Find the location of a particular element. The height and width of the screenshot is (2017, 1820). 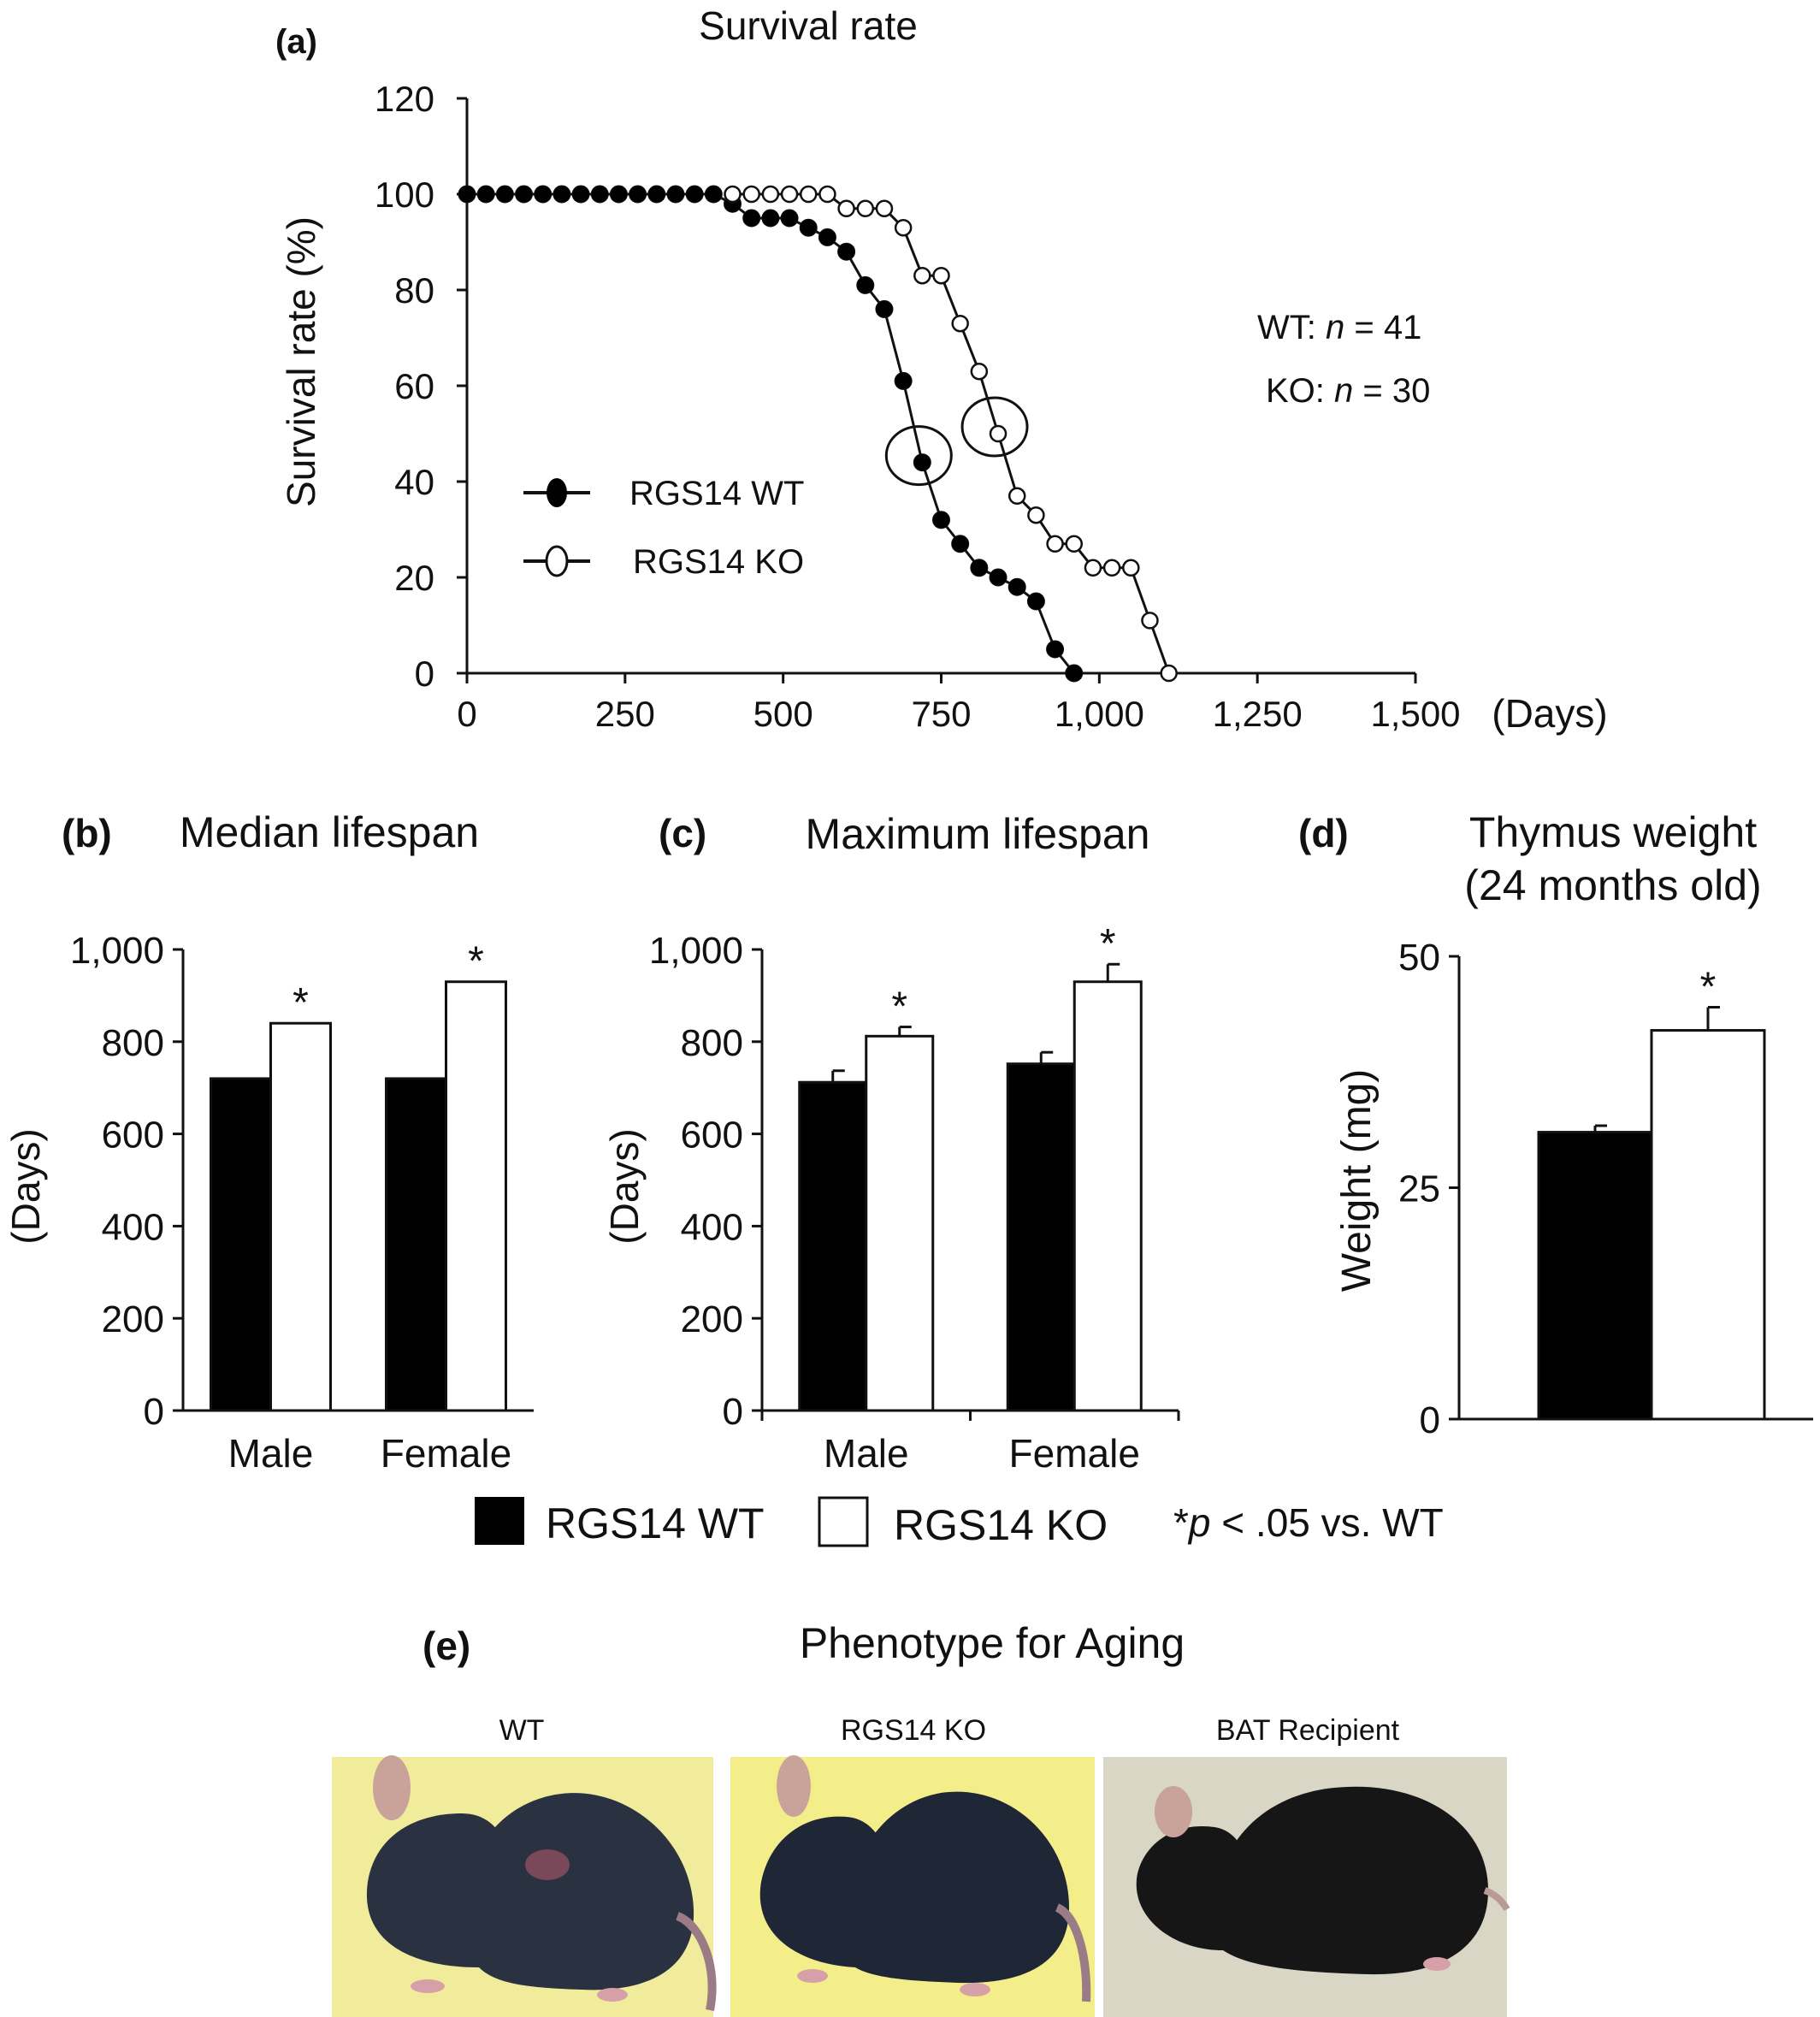

c-chart-y-tick-label: 800 is located at coordinates (712, 1043).